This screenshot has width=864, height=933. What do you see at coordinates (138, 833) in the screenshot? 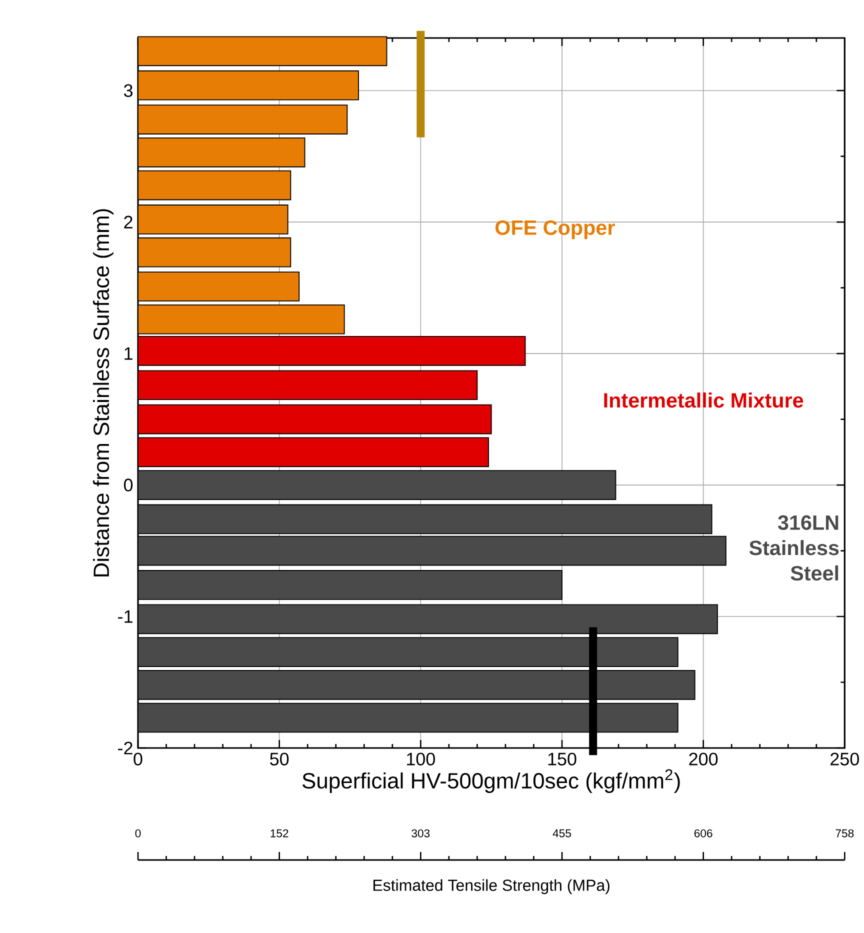
I see `text: 0` at bounding box center [138, 833].